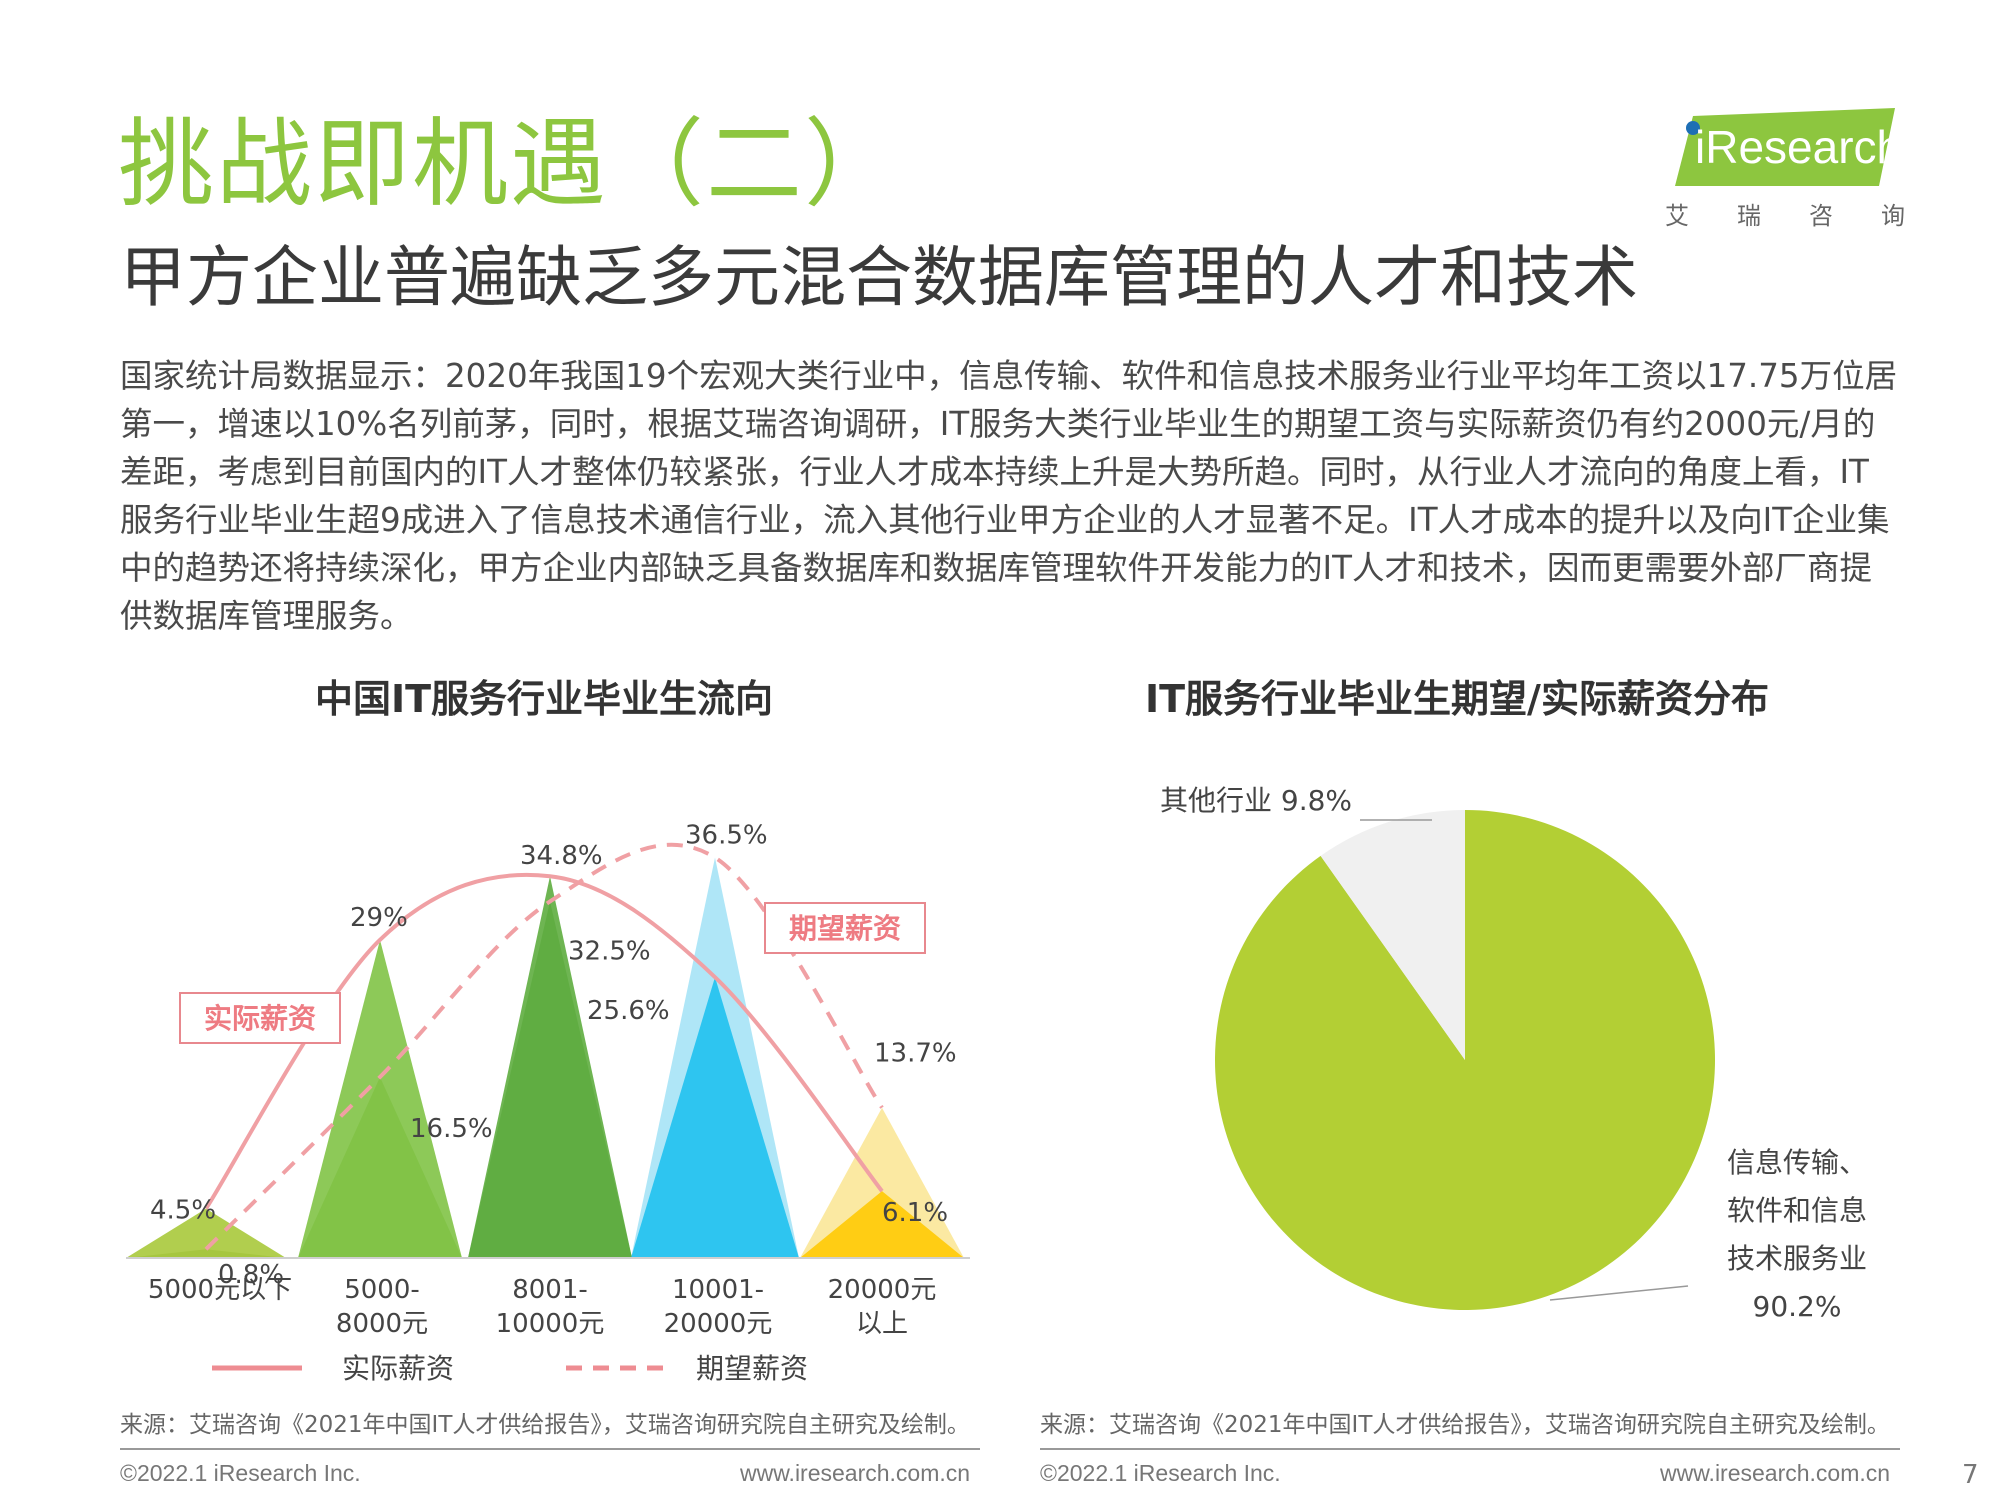  I want to click on expected-salary-data-label: 32.5%, so click(609, 951).